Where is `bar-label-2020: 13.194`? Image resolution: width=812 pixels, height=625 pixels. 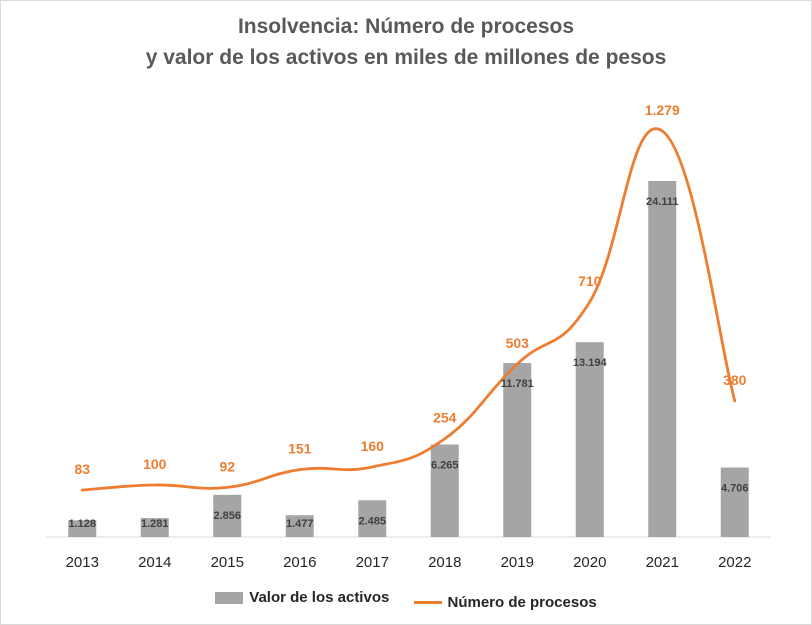 bar-label-2020: 13.194 is located at coordinates (590, 363).